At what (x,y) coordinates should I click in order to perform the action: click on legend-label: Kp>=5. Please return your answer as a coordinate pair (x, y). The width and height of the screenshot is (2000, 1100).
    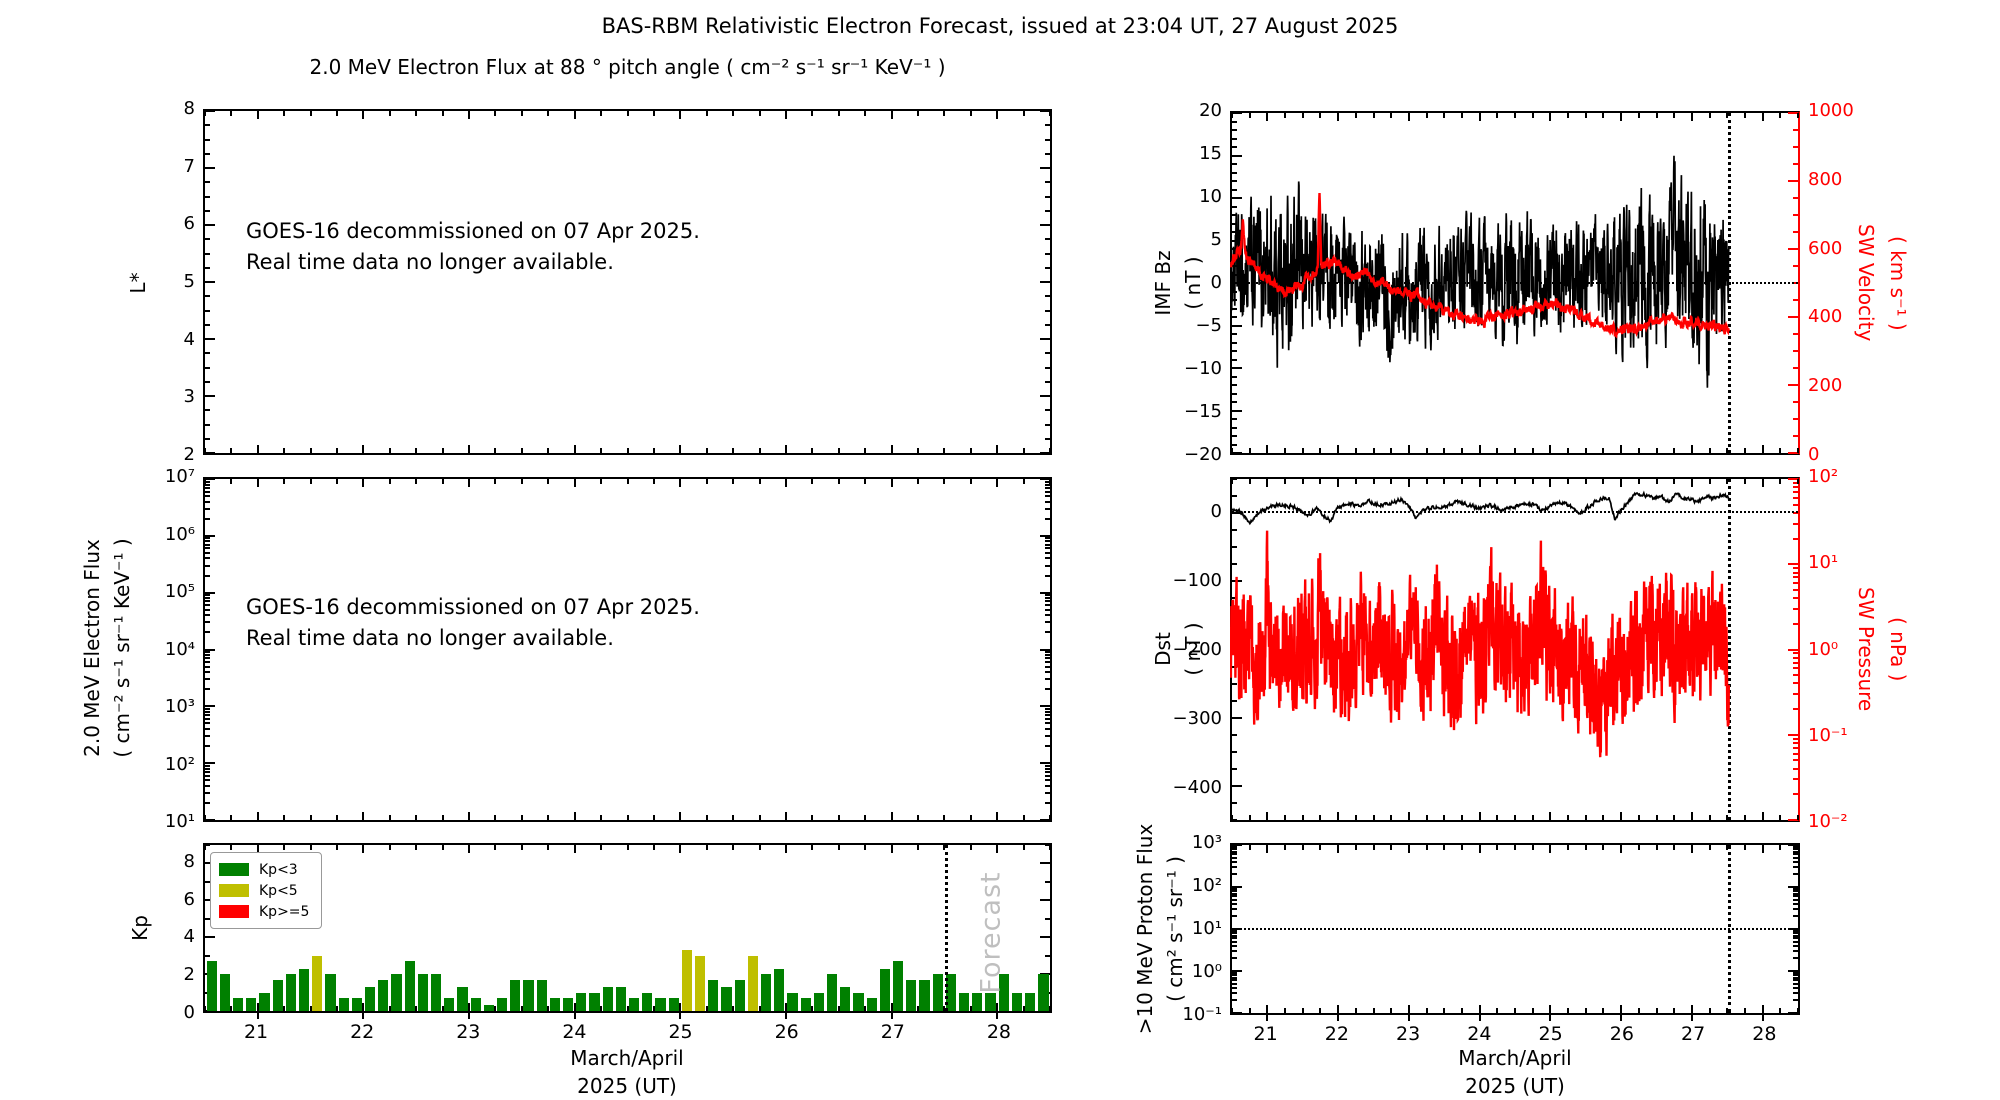
    Looking at the image, I should click on (284, 911).